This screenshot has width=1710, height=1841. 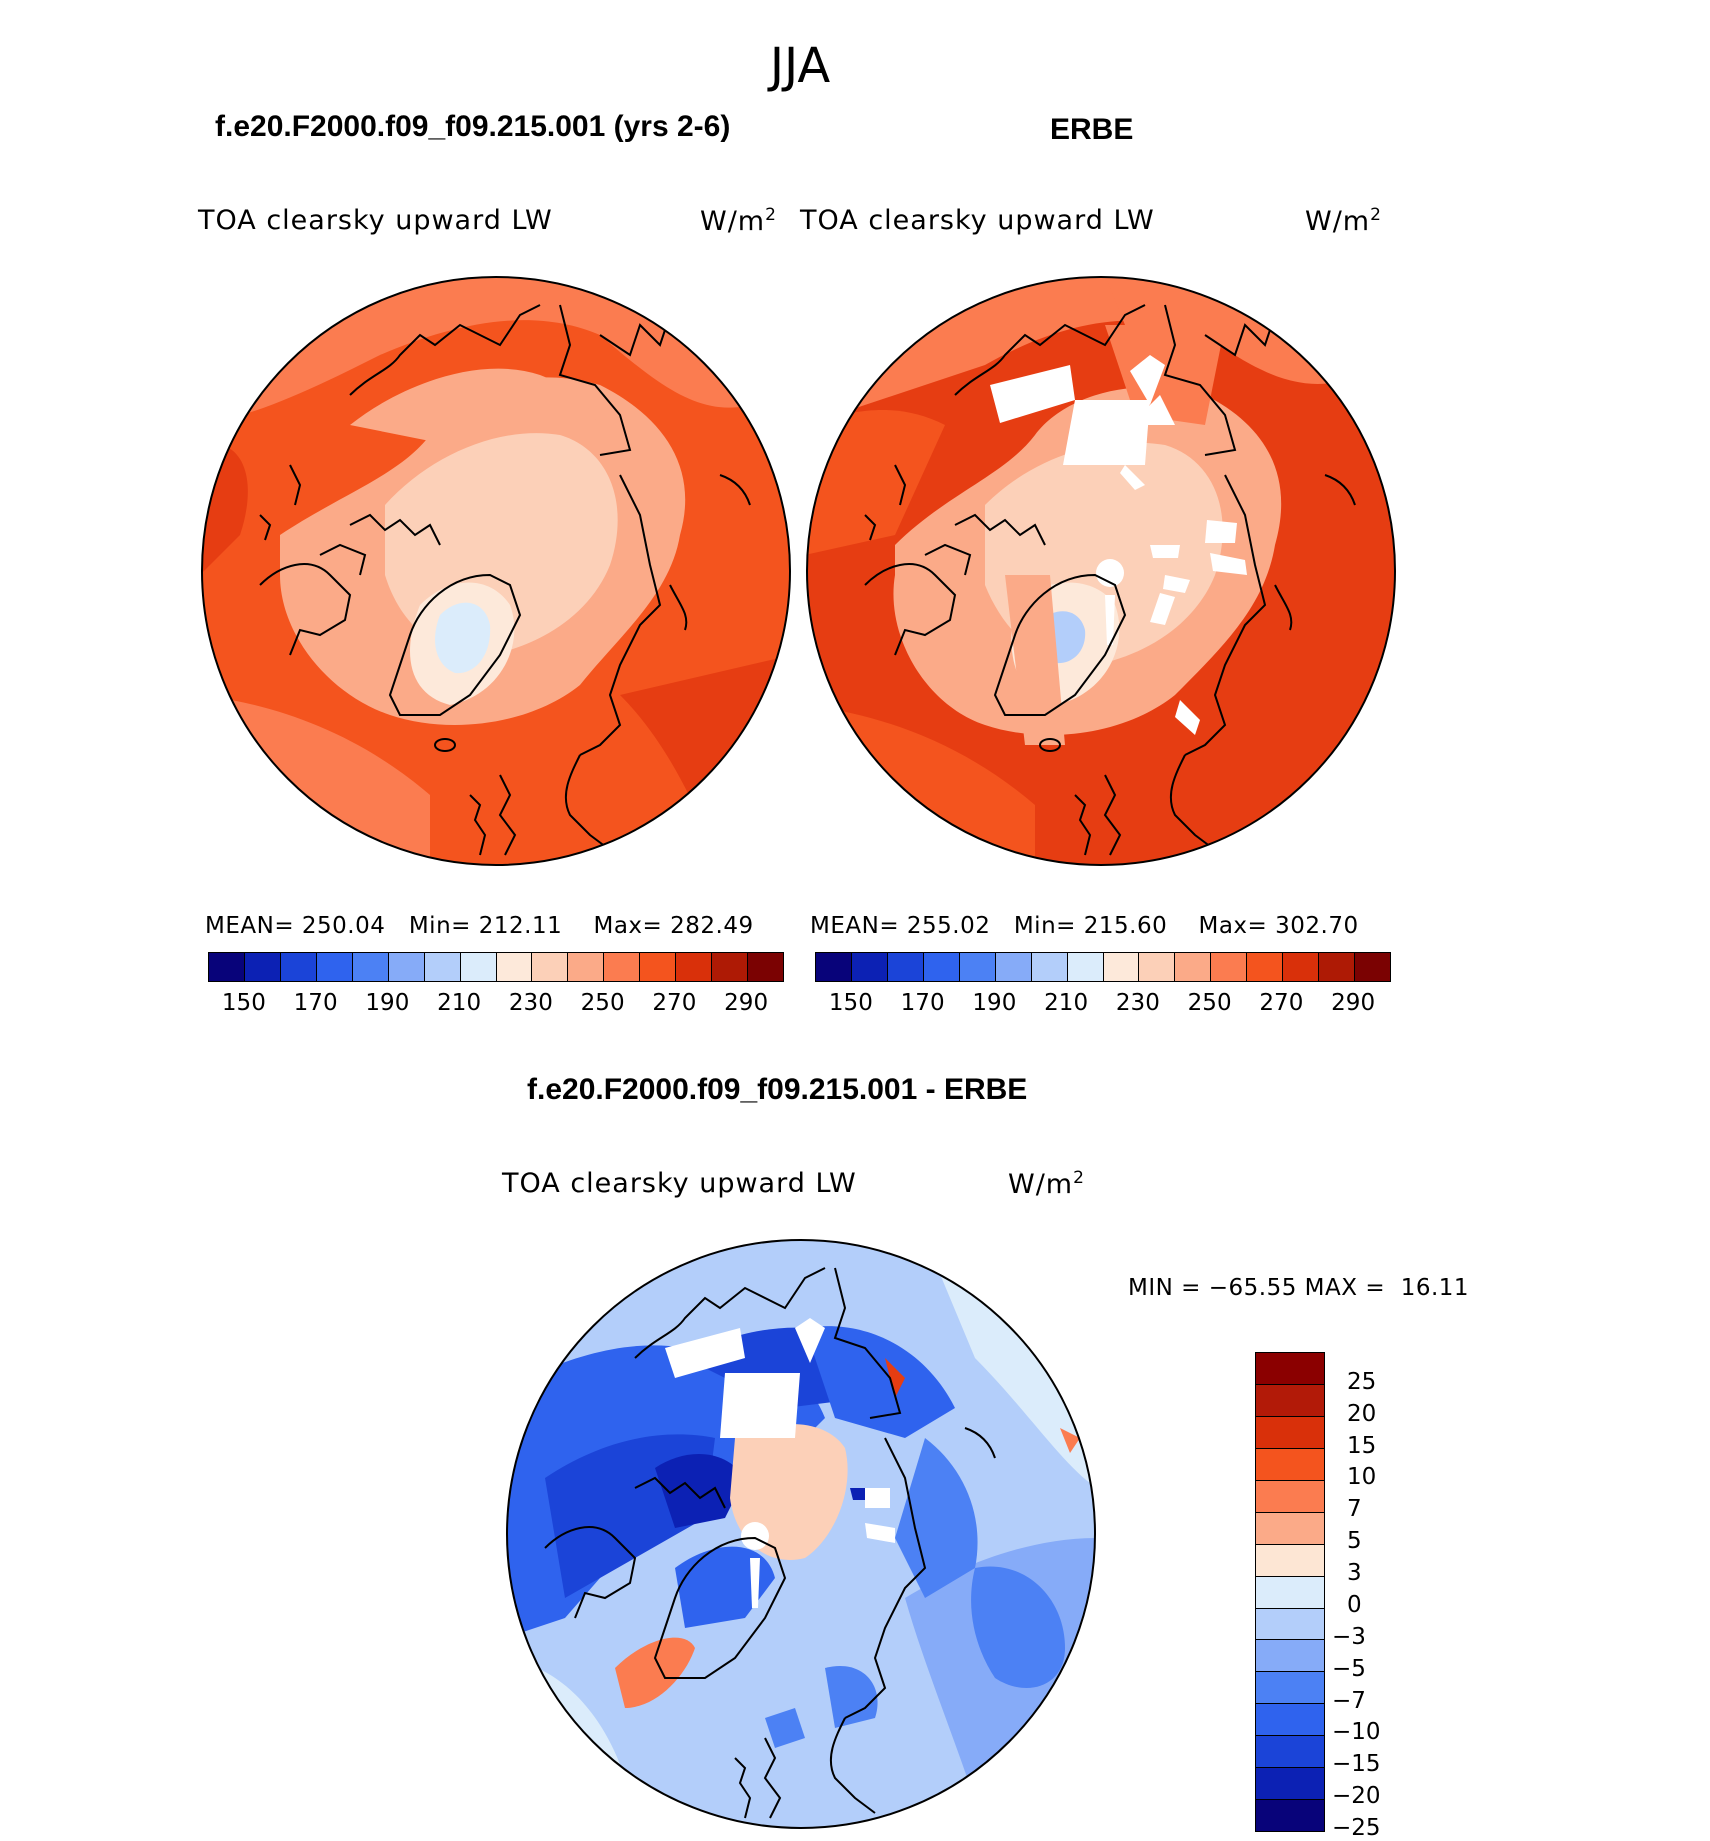 What do you see at coordinates (994, 1003) in the screenshot?
I see `obs-colorbar-tick-label: 190` at bounding box center [994, 1003].